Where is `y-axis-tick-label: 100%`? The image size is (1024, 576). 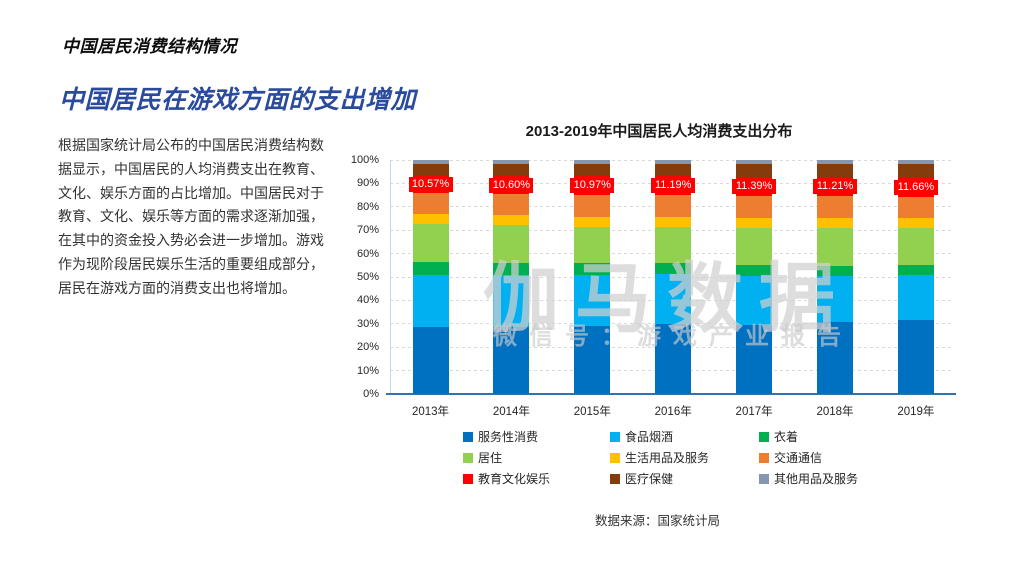 y-axis-tick-label: 100% is located at coordinates (364, 160).